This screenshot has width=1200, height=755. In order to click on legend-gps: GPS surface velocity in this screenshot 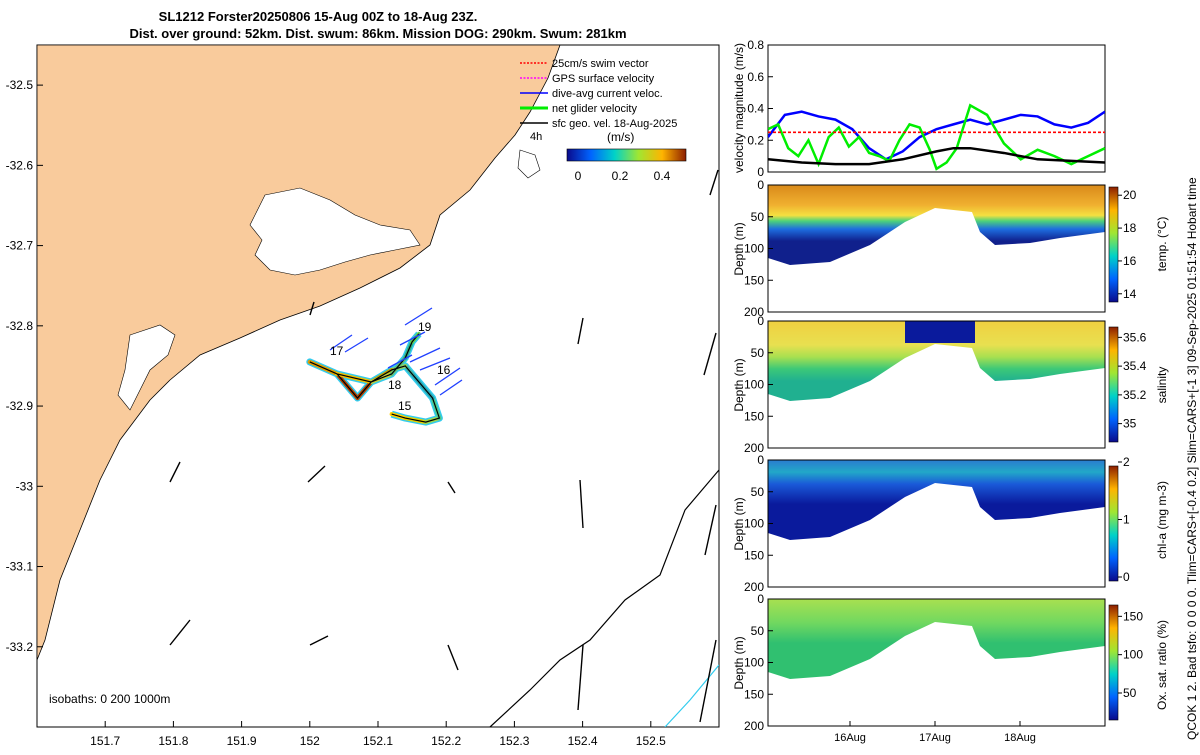, I will do `click(603, 79)`.